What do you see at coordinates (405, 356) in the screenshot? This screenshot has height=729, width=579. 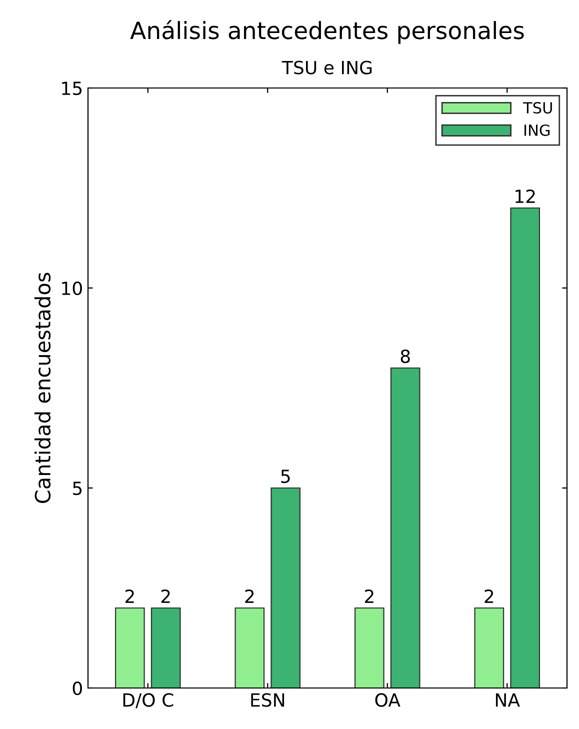 I see `data-label: 8` at bounding box center [405, 356].